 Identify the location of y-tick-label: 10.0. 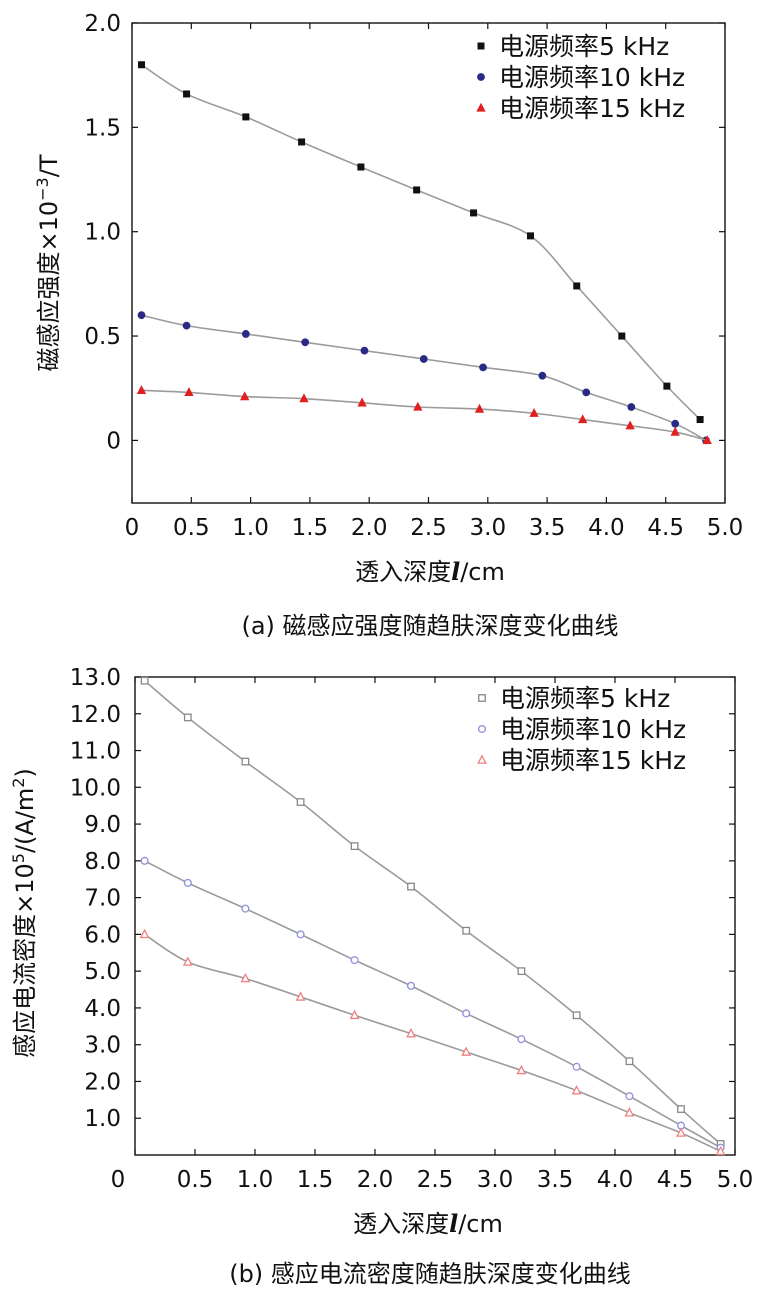
(95, 788).